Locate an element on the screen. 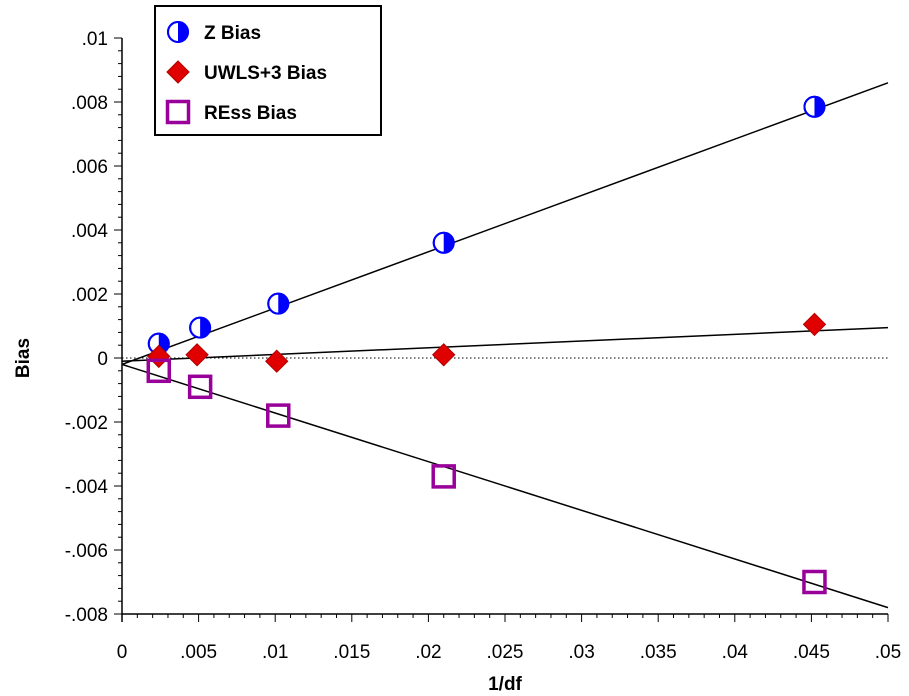  x-tick-label: .025 is located at coordinates (505, 652).